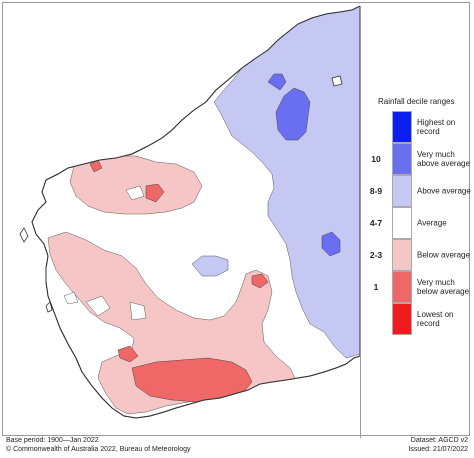 The image size is (474, 458). What do you see at coordinates (439, 440) in the screenshot?
I see `dataset: Dataset: AGCD v2` at bounding box center [439, 440].